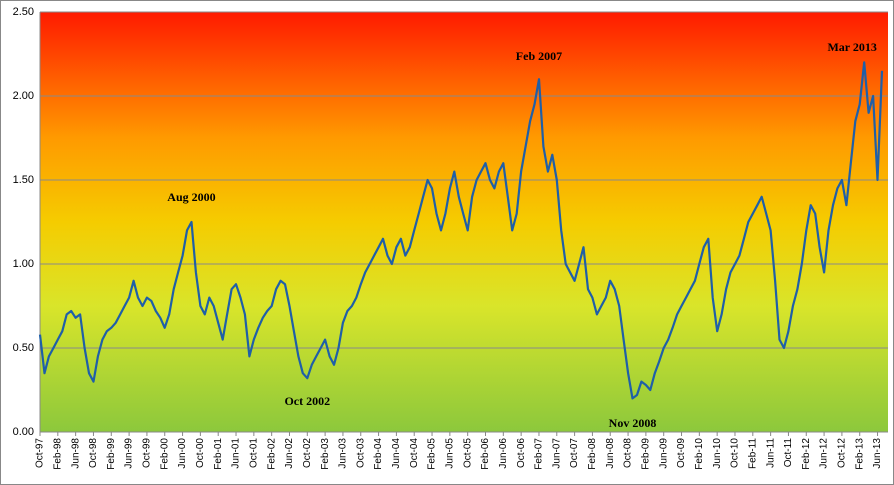 The image size is (894, 485). What do you see at coordinates (628, 453) in the screenshot?
I see `x-tick-label: Oct-08` at bounding box center [628, 453].